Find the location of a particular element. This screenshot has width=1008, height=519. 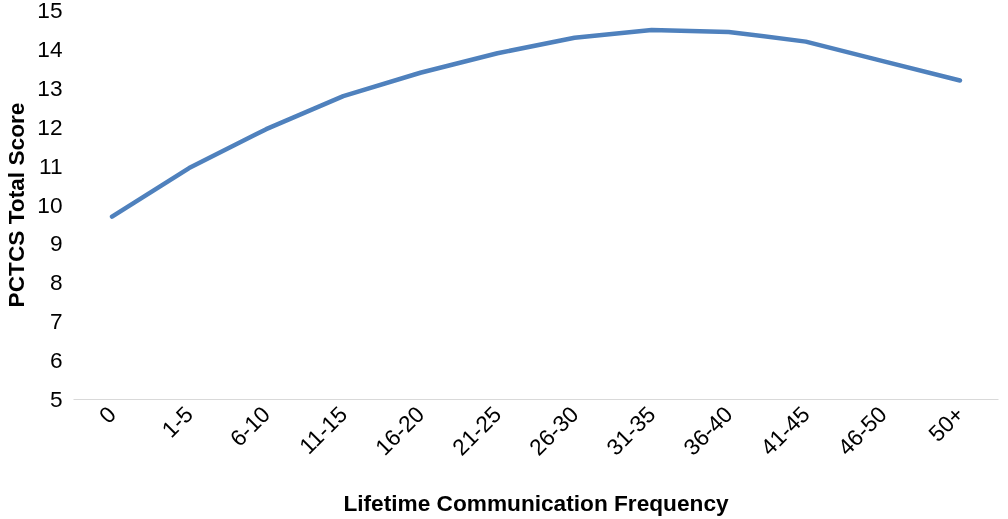

y-tick-label: 9 is located at coordinates (56, 243).